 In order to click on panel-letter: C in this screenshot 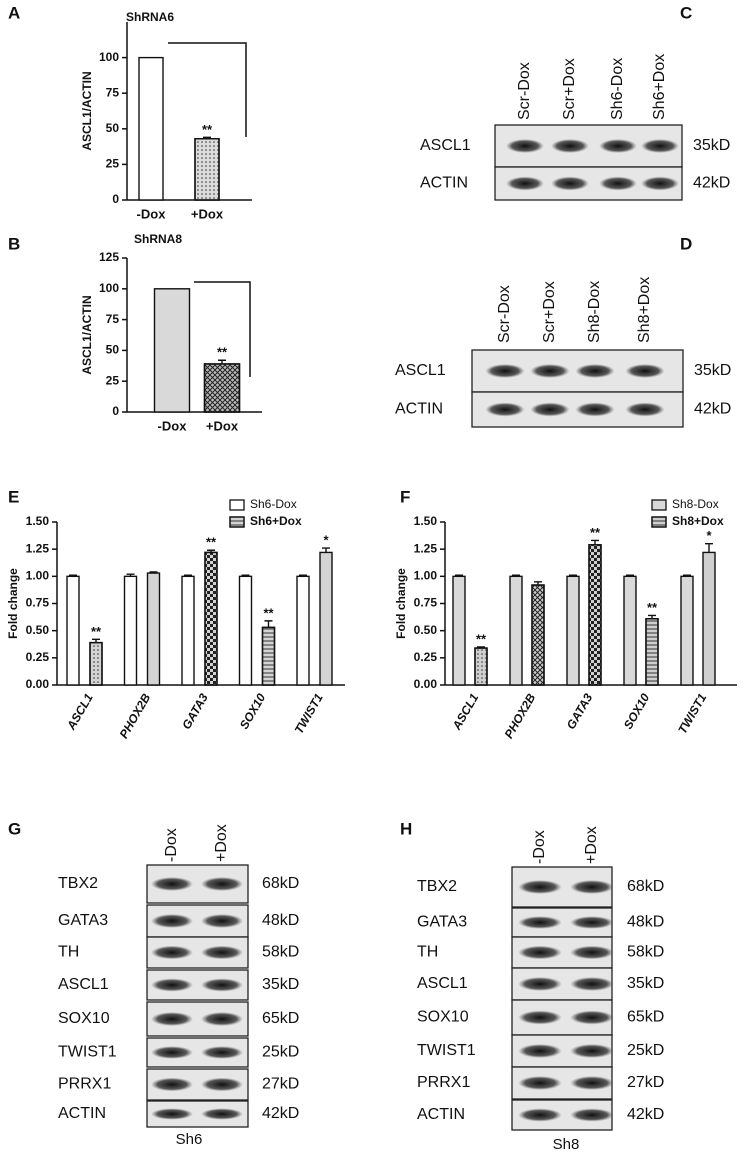, I will do `click(686, 12)`.